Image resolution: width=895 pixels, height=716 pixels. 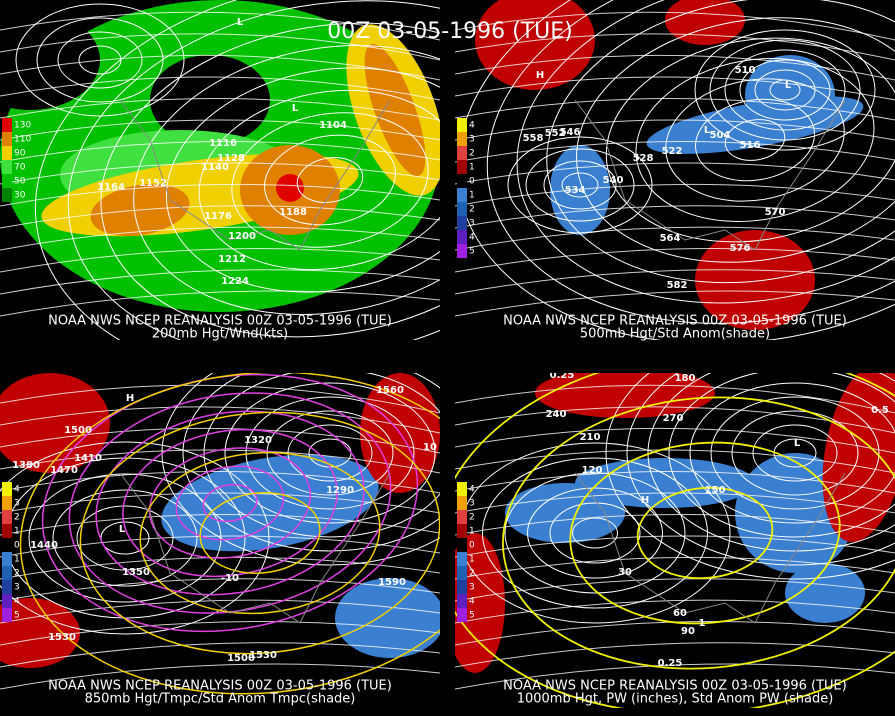 I want to click on legend-label: 90, so click(x=20, y=154).